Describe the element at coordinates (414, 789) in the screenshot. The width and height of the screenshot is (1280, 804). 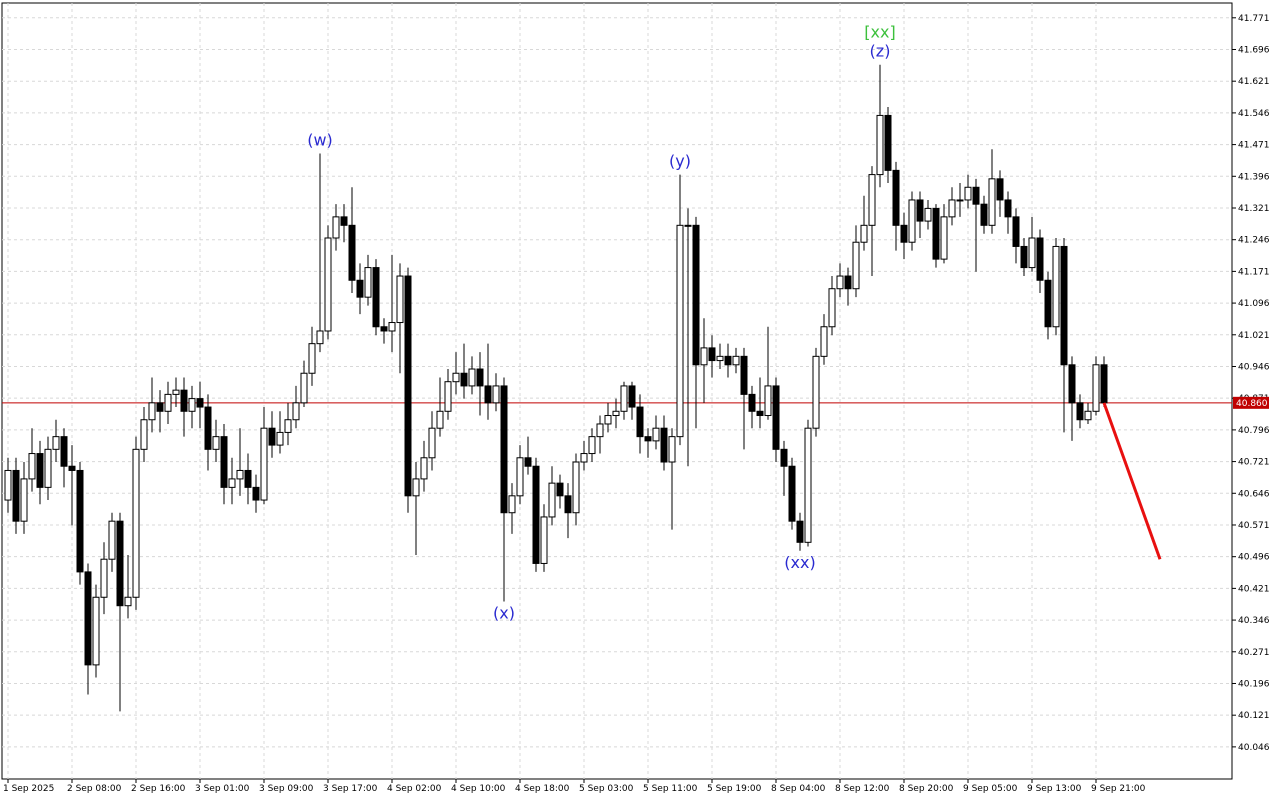
I see `x-tick-label: 4 Sep 02:00` at that location.